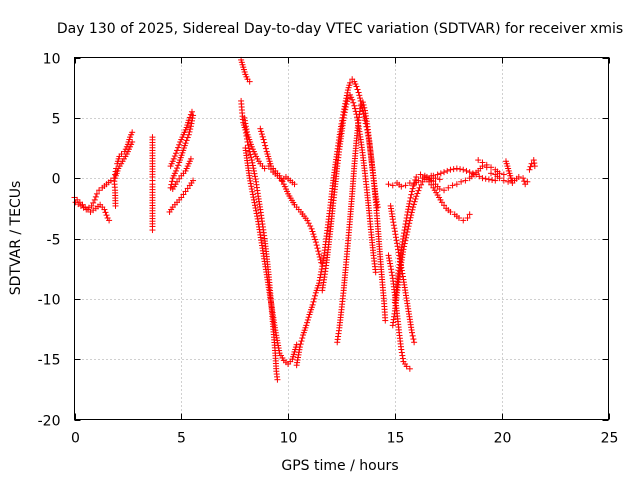 Image resolution: width=640 pixels, height=480 pixels. Describe the element at coordinates (289, 439) in the screenshot. I see `x-tick-label: 10` at that location.